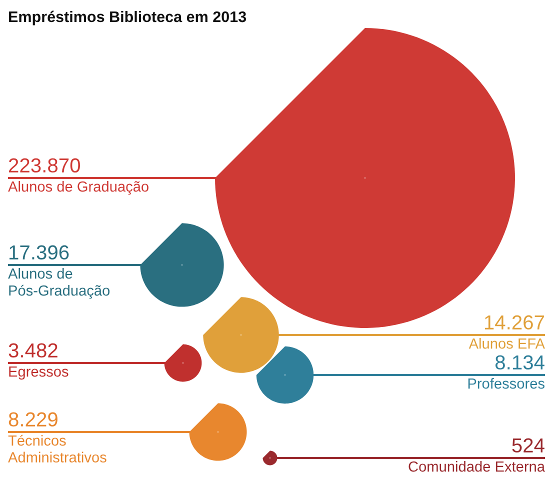 The width and height of the screenshot is (552, 483). I want to click on data-label: 3.482, so click(33, 350).